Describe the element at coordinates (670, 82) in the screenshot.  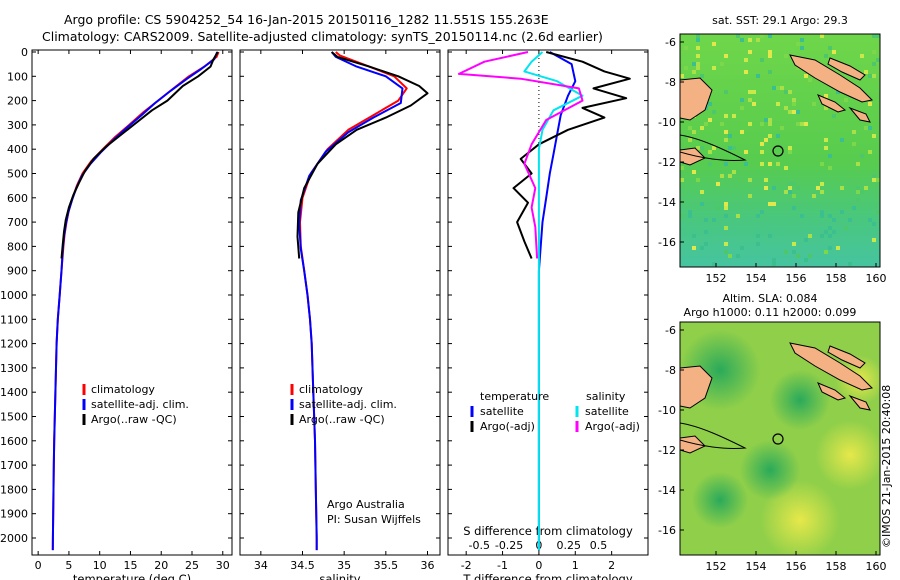
I see `map-y-tick-label: -8` at that location.